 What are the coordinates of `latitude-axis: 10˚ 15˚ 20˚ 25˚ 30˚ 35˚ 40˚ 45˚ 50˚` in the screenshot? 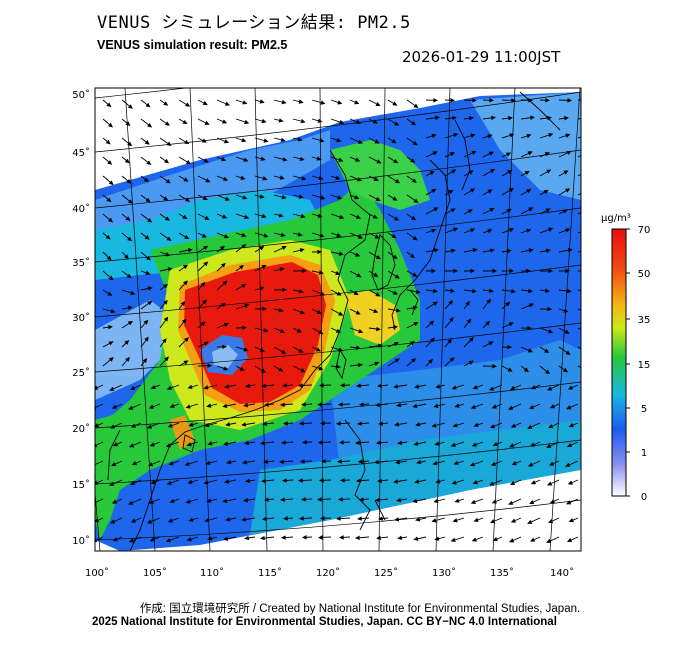 It's located at (81, 318).